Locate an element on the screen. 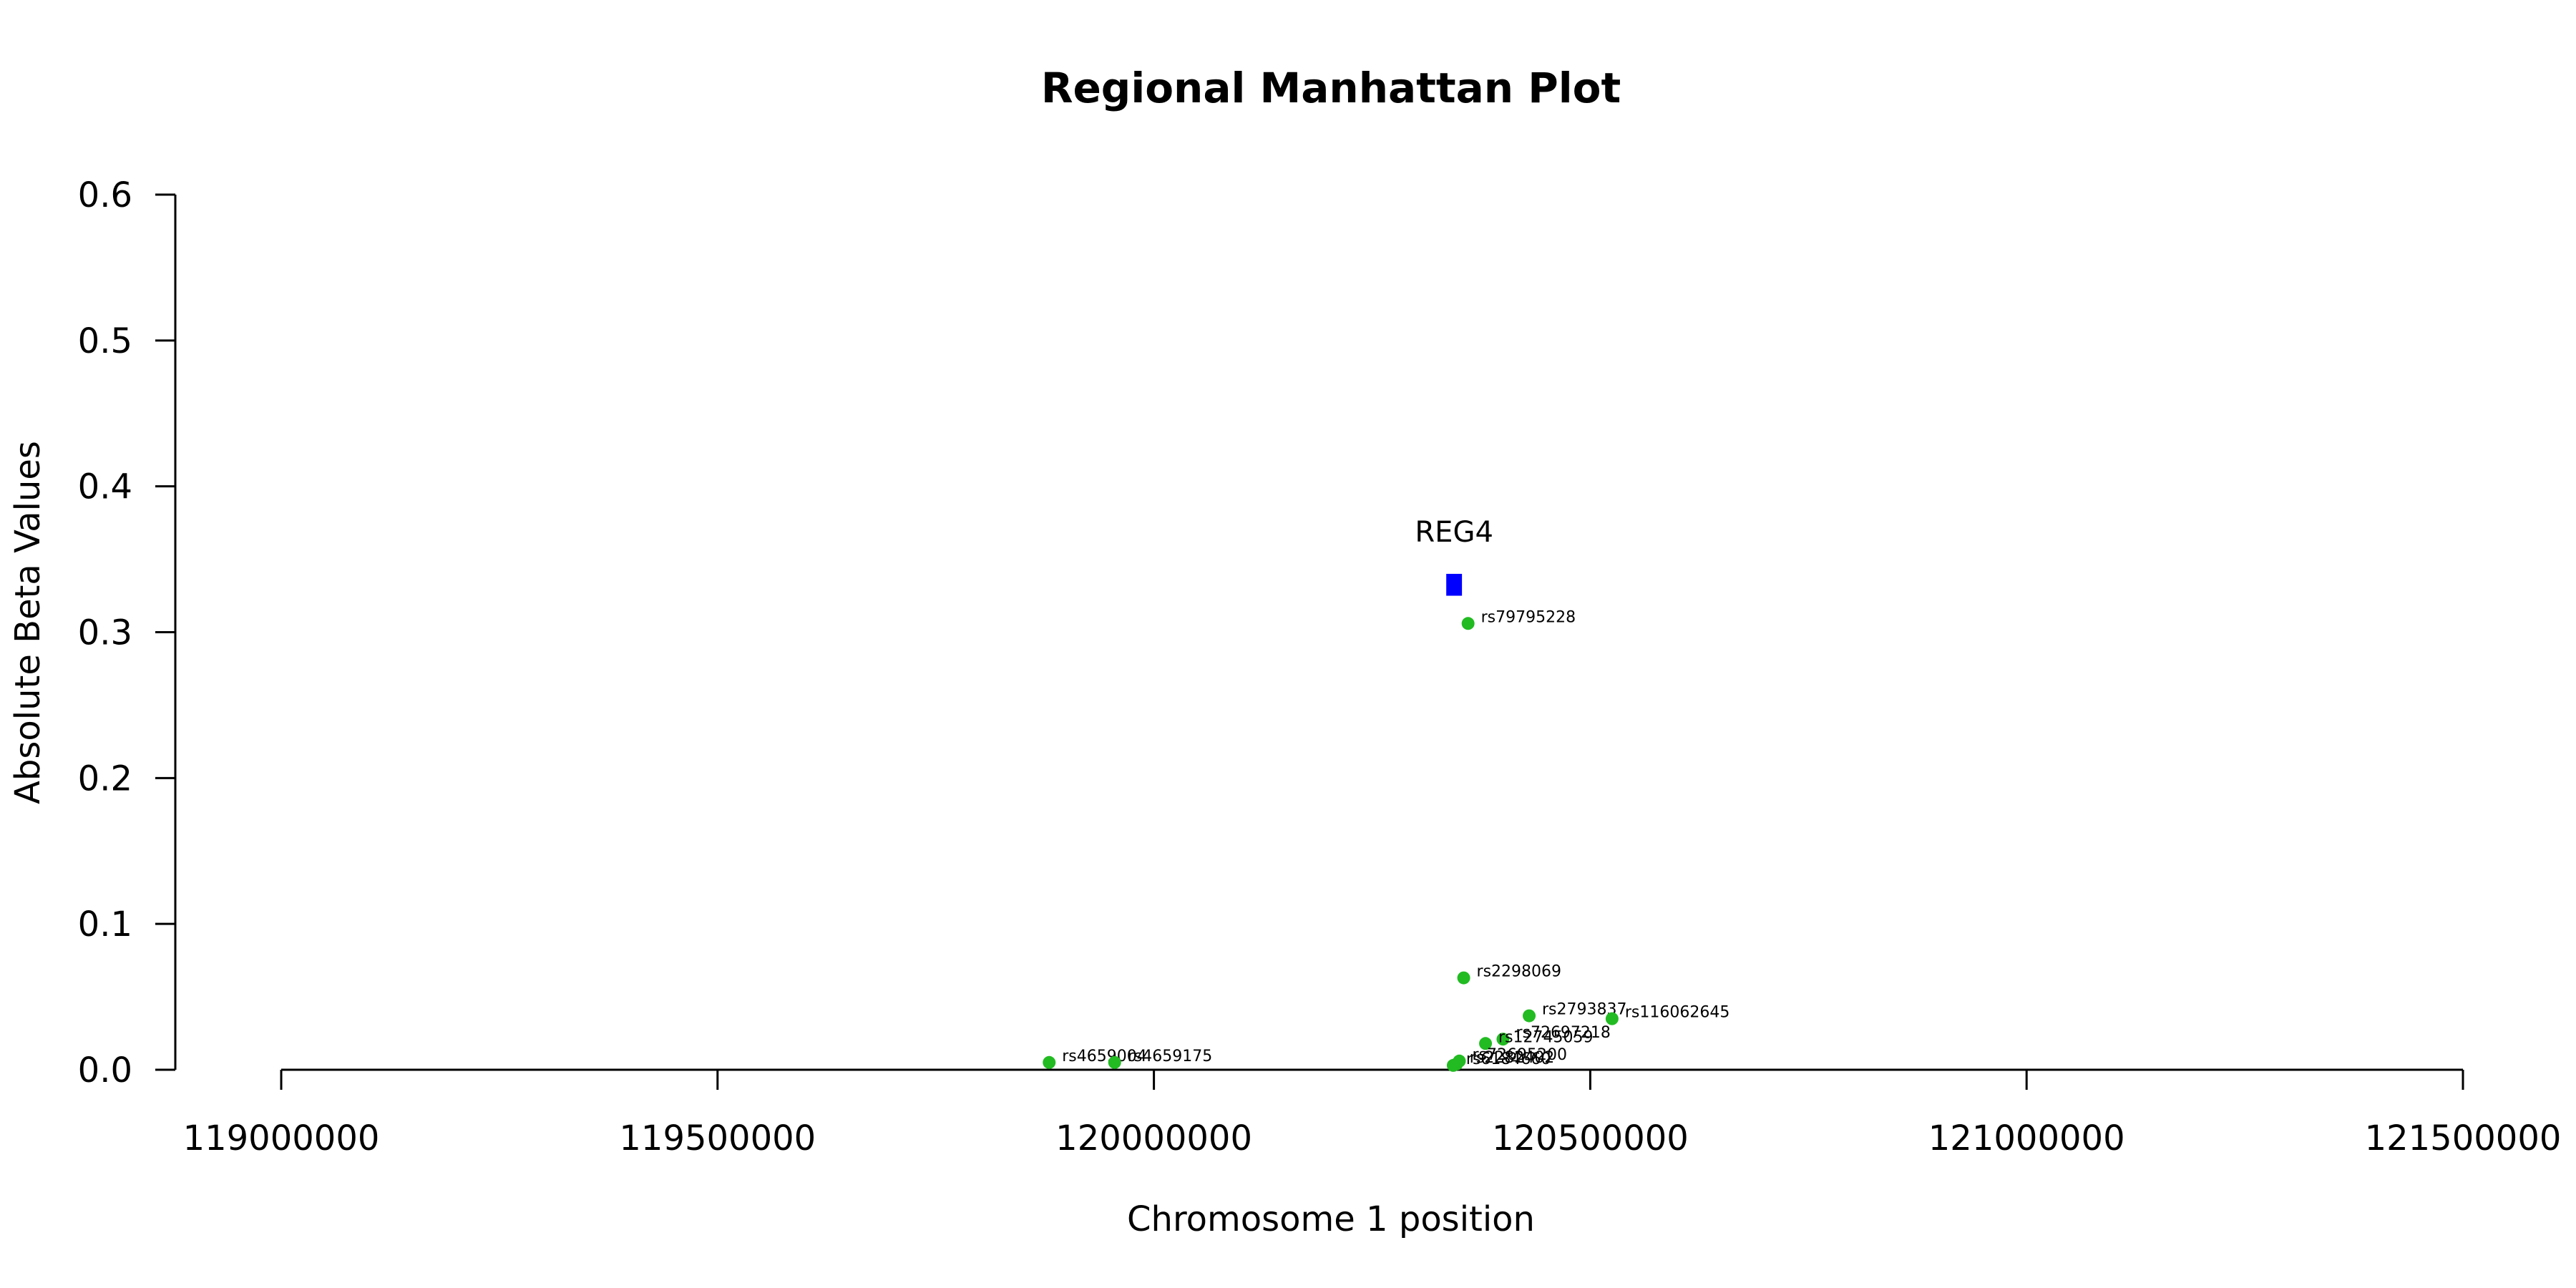 The image size is (2576, 1288). y-tick-label: 0.2 is located at coordinates (105, 778).